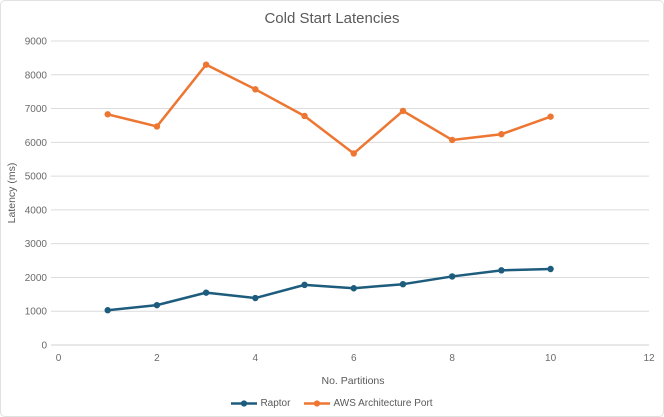 The image size is (664, 417). I want to click on y-tick-label: 7000, so click(36, 109).